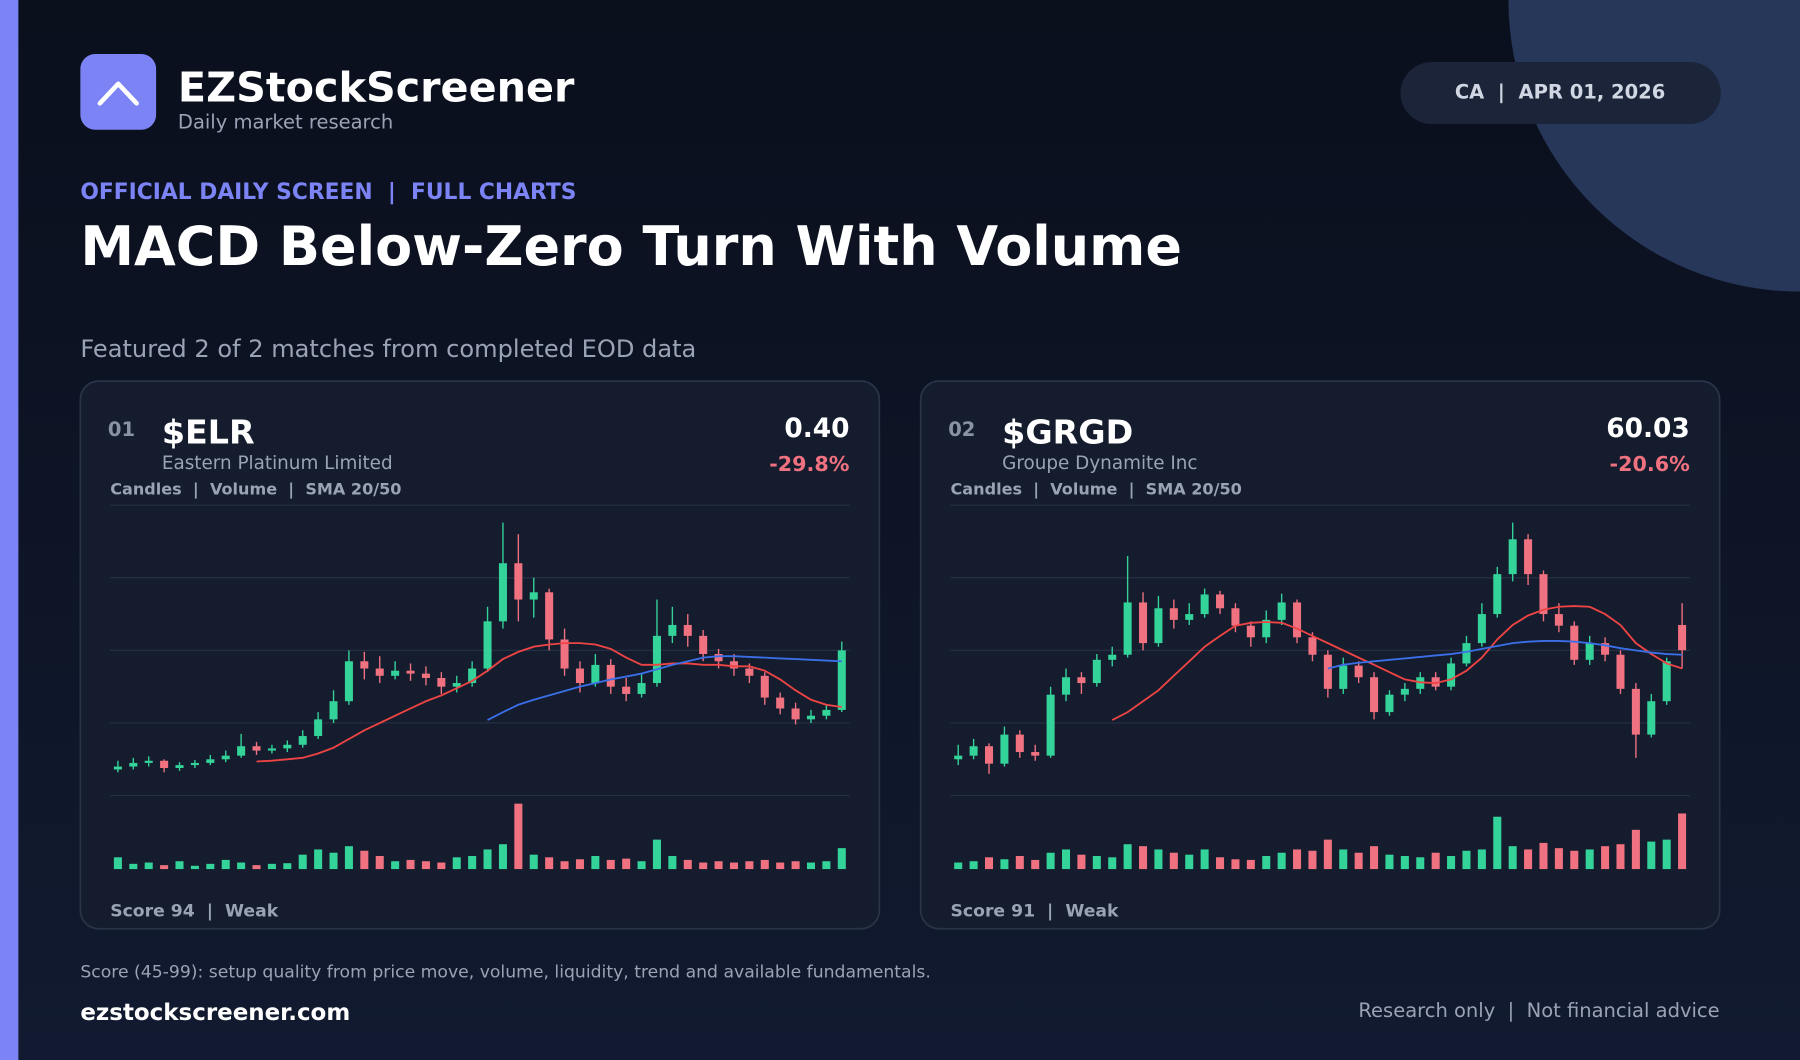  I want to click on change: -29.8%, so click(809, 464).